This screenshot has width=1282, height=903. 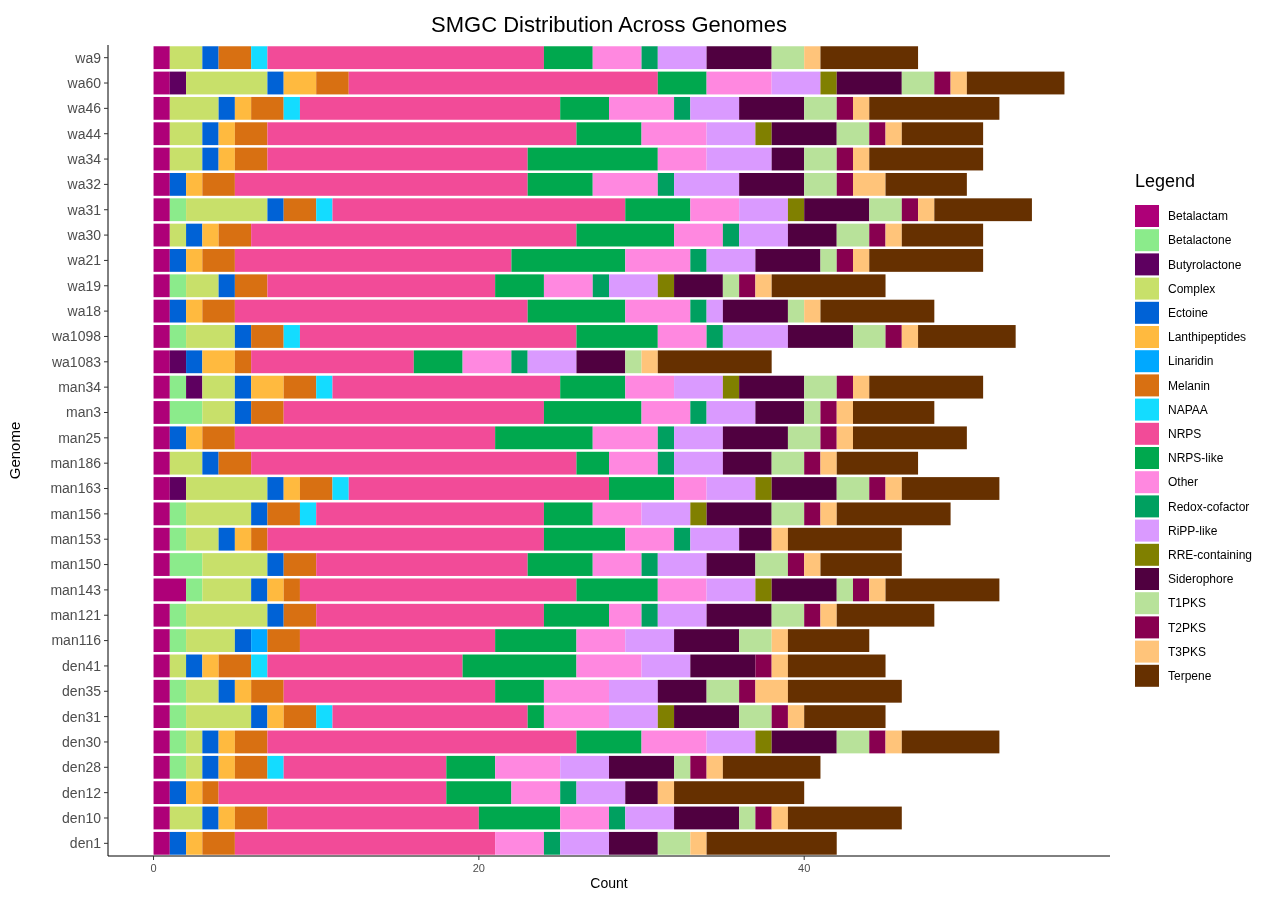 I want to click on legend-label: Siderophore, so click(x=1201, y=579).